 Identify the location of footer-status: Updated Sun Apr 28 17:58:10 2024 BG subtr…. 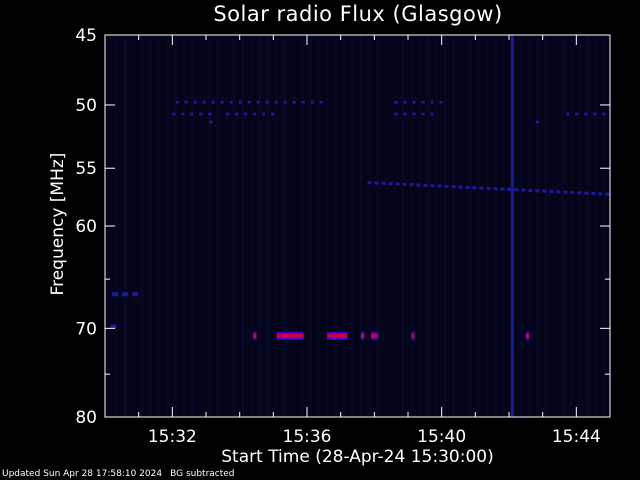
(122, 474).